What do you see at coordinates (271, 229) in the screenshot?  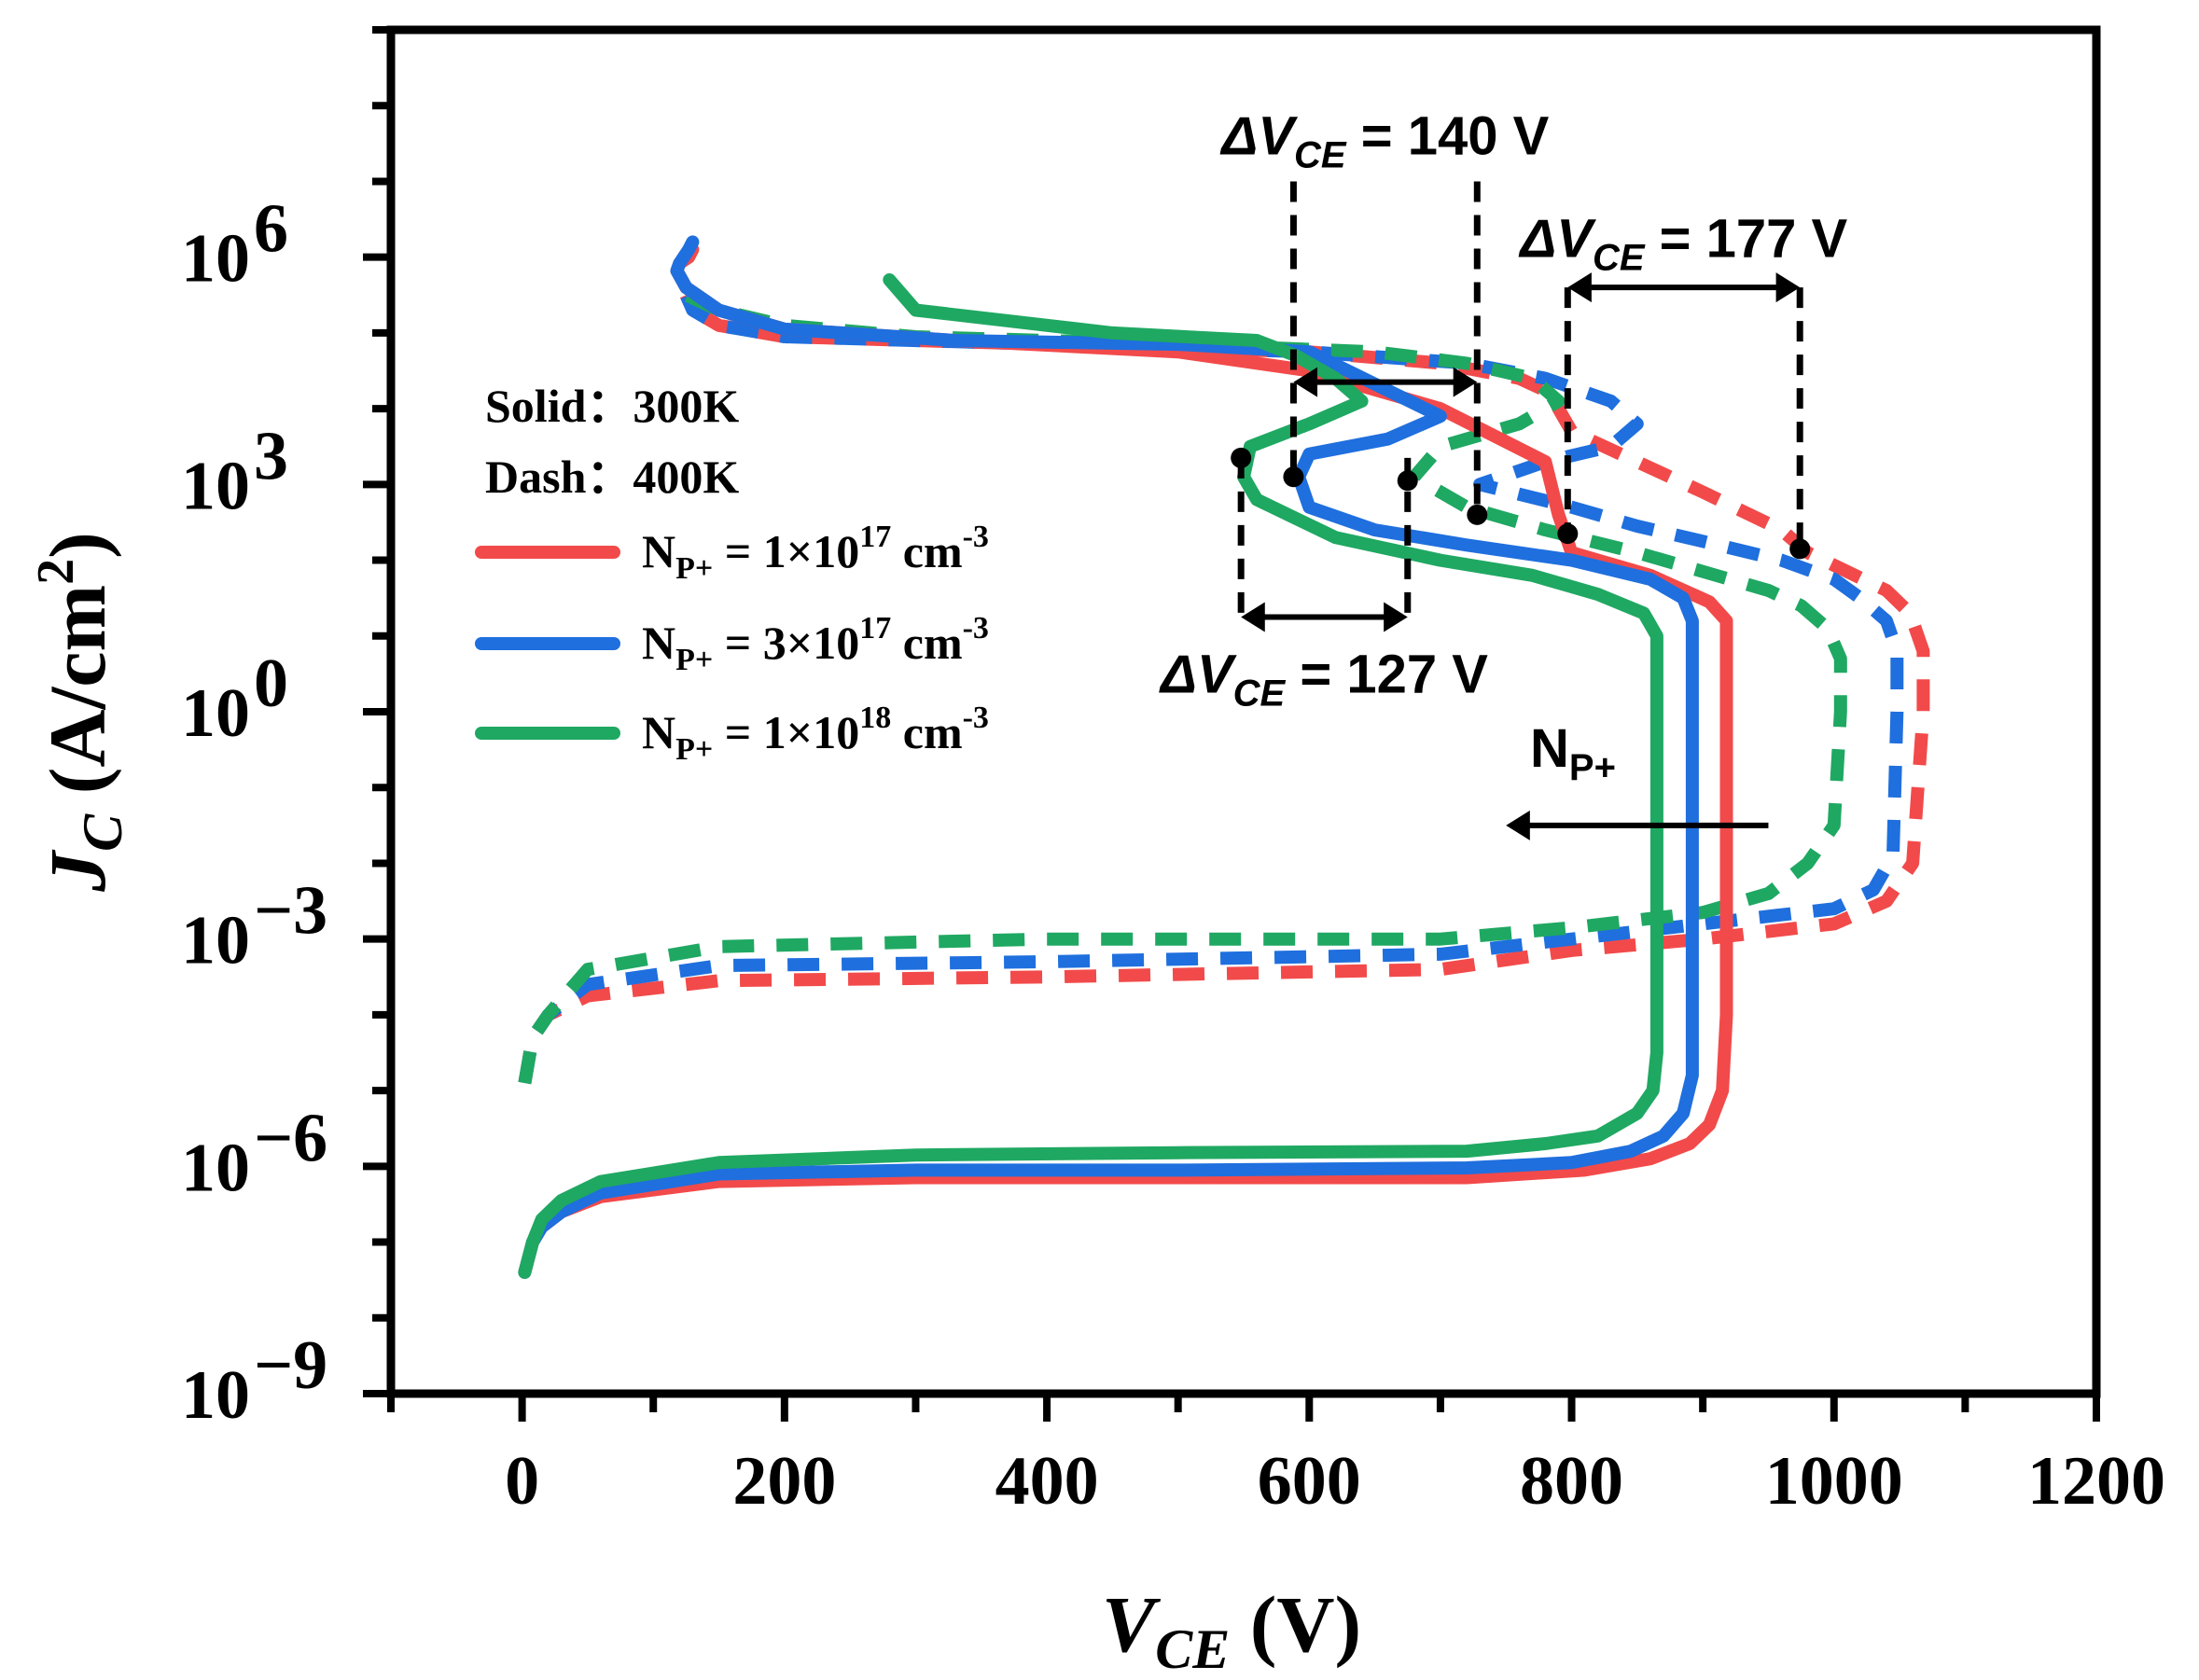 I see `y-tick-label-exp: 6` at bounding box center [271, 229].